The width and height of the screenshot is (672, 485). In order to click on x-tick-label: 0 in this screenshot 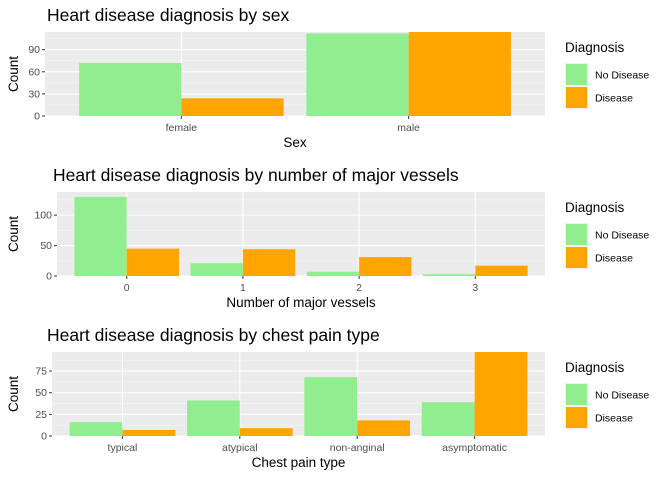, I will do `click(127, 288)`.